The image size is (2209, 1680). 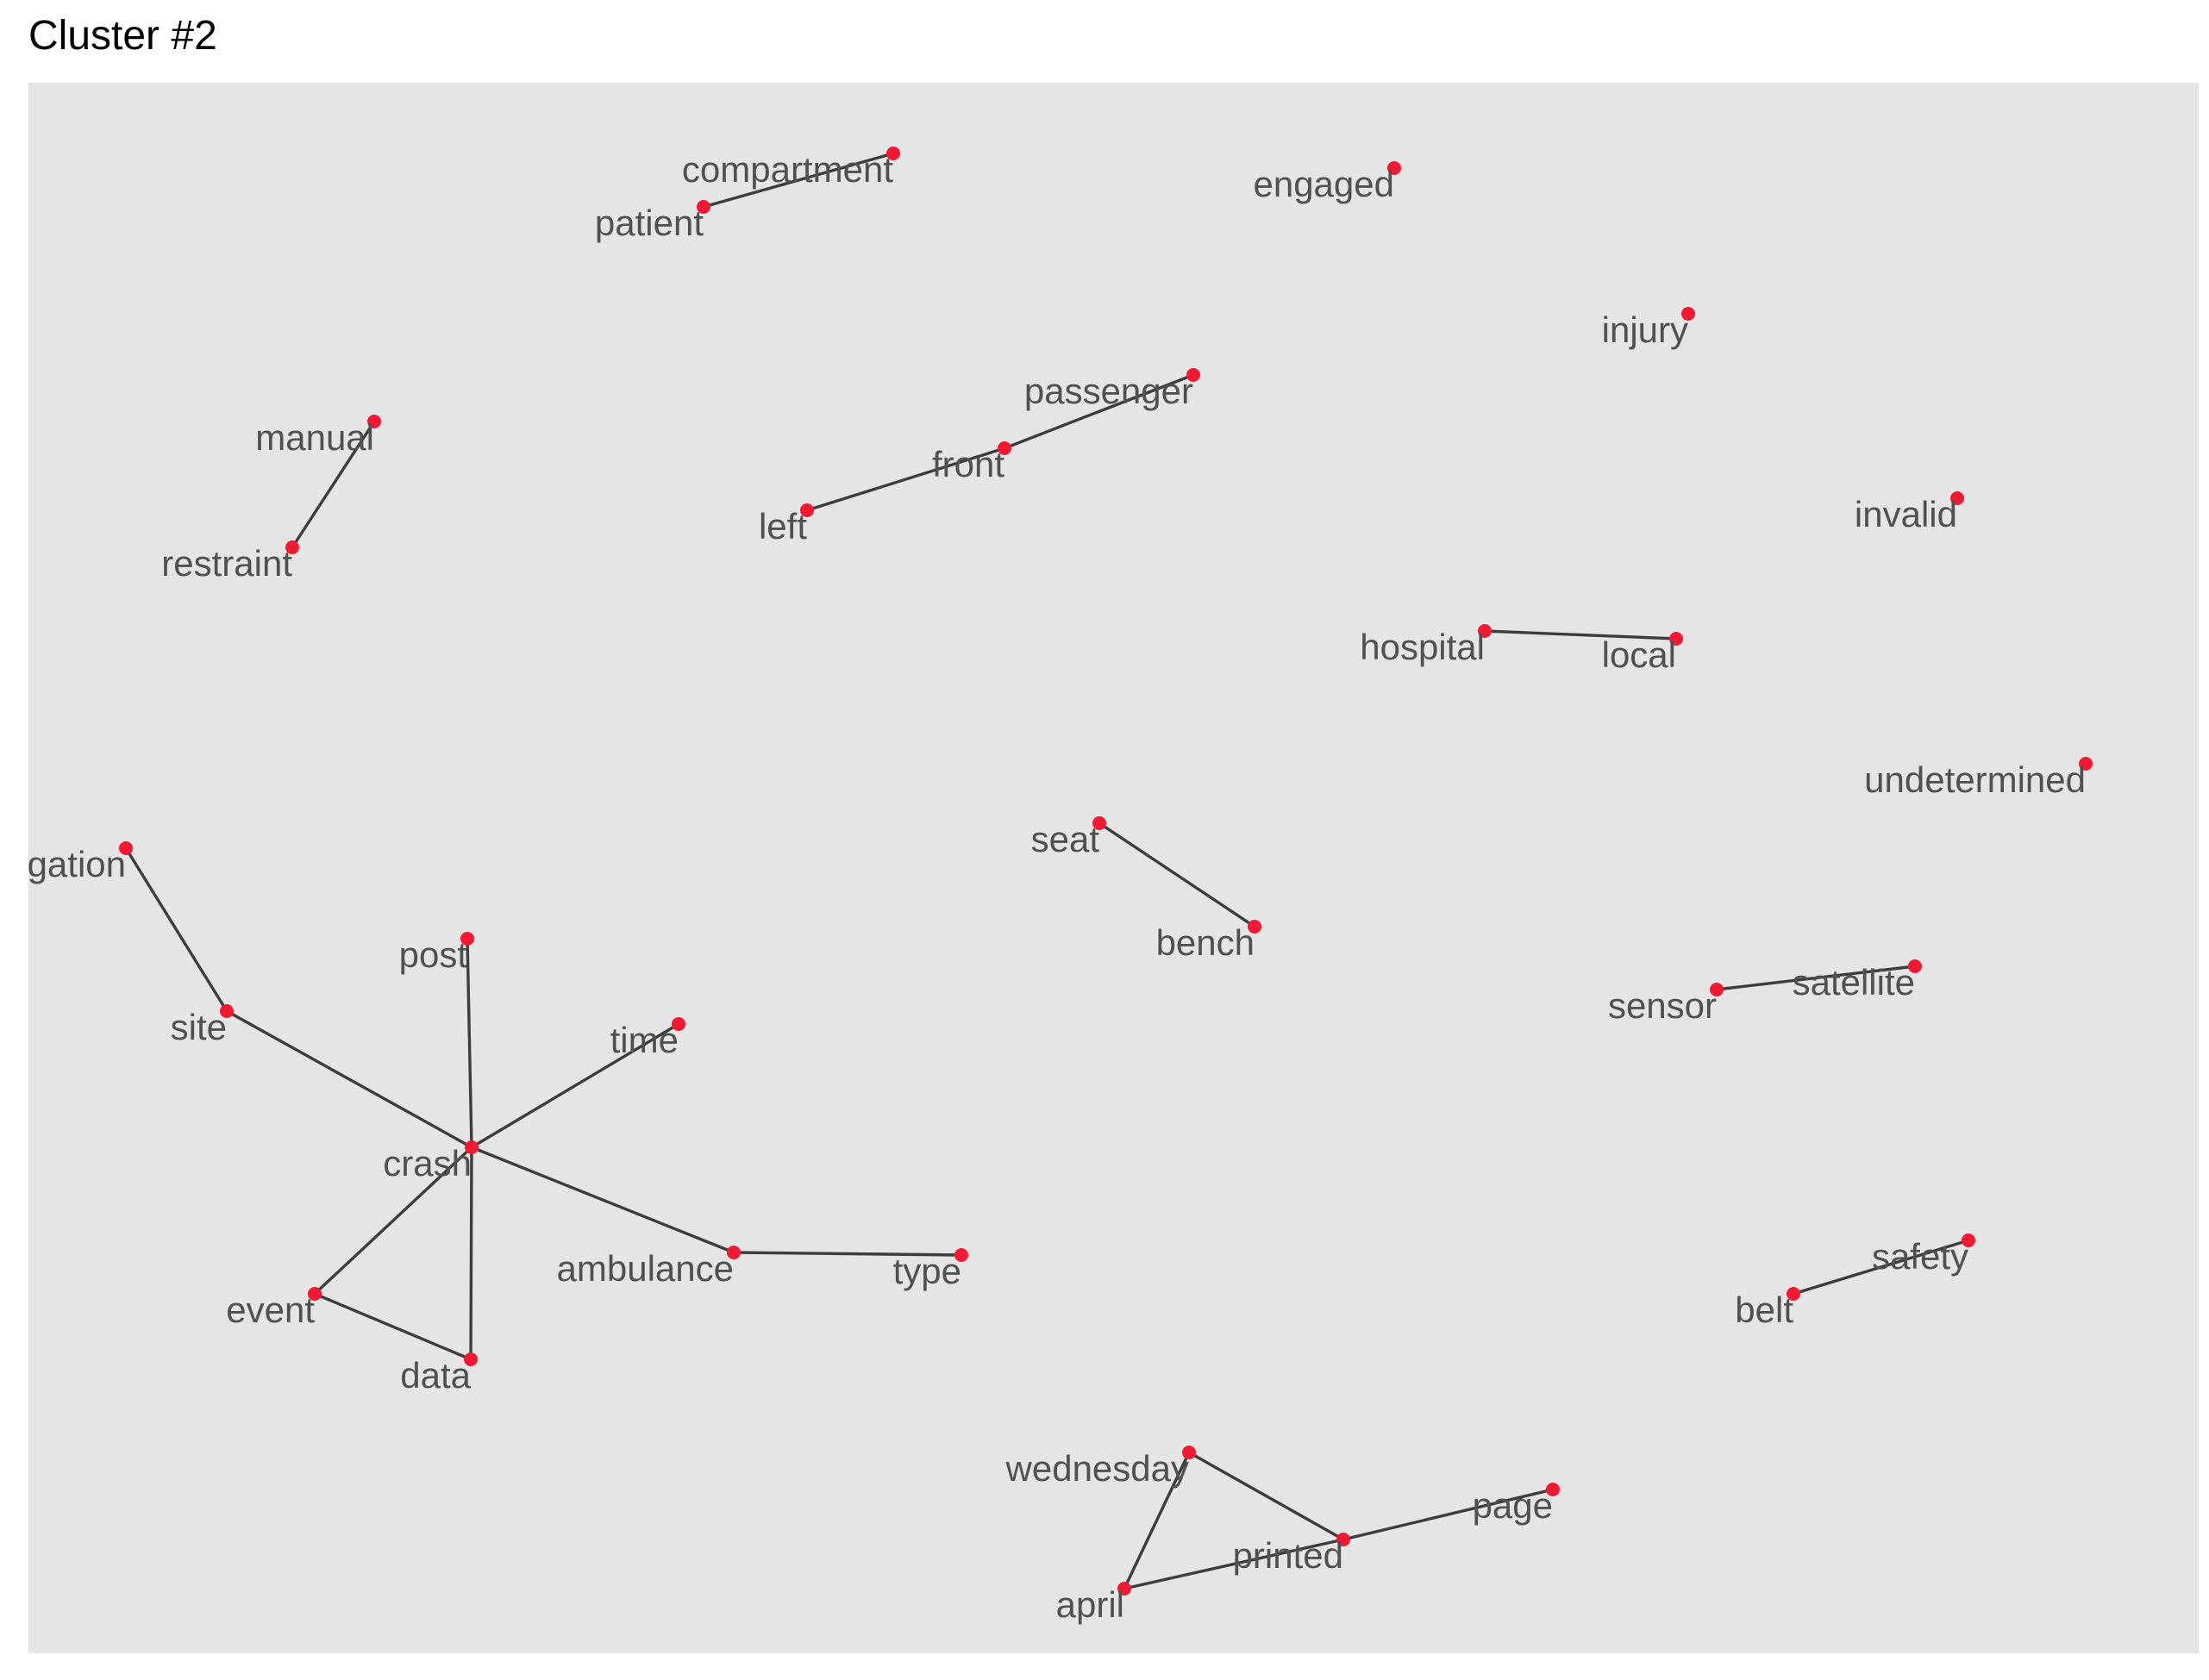 I want to click on node-data, so click(x=471, y=1359).